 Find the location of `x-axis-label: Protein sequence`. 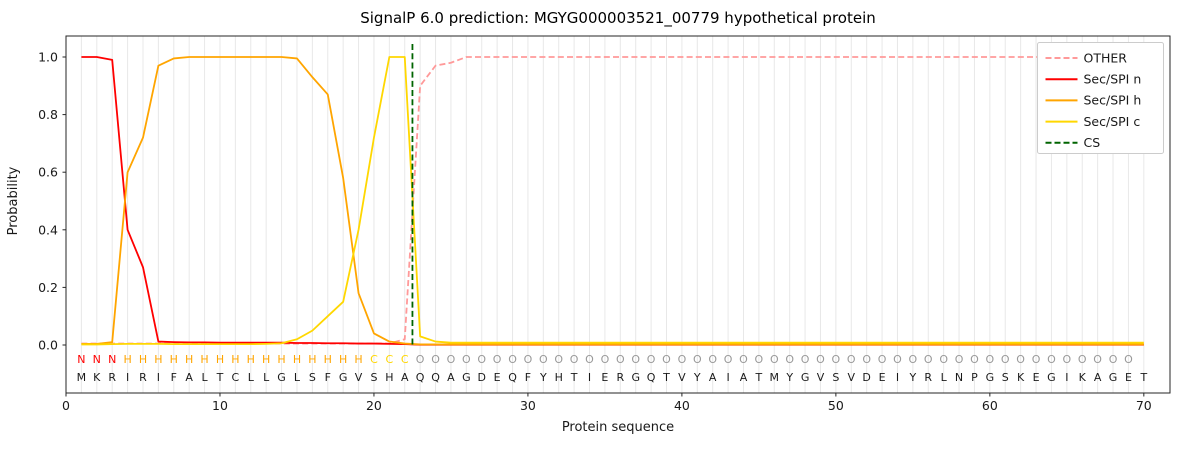

x-axis-label: Protein sequence is located at coordinates (618, 427).